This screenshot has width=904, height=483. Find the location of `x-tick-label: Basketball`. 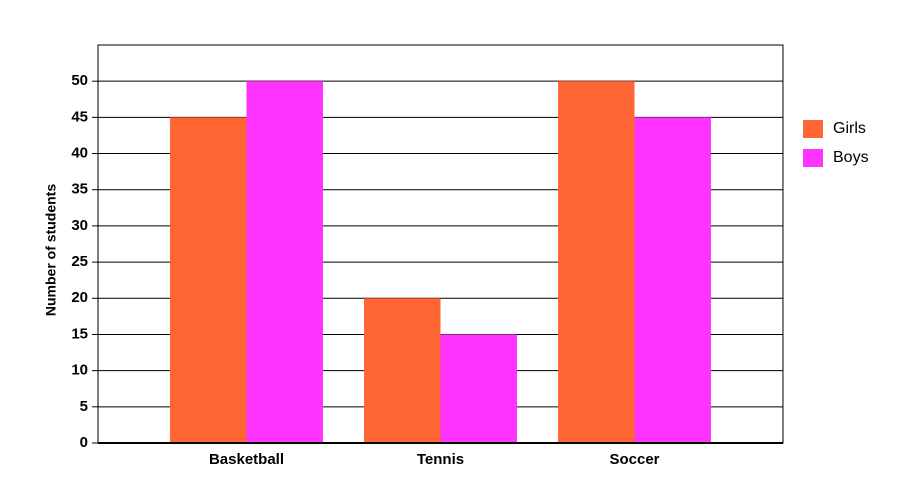

x-tick-label: Basketball is located at coordinates (246, 459).